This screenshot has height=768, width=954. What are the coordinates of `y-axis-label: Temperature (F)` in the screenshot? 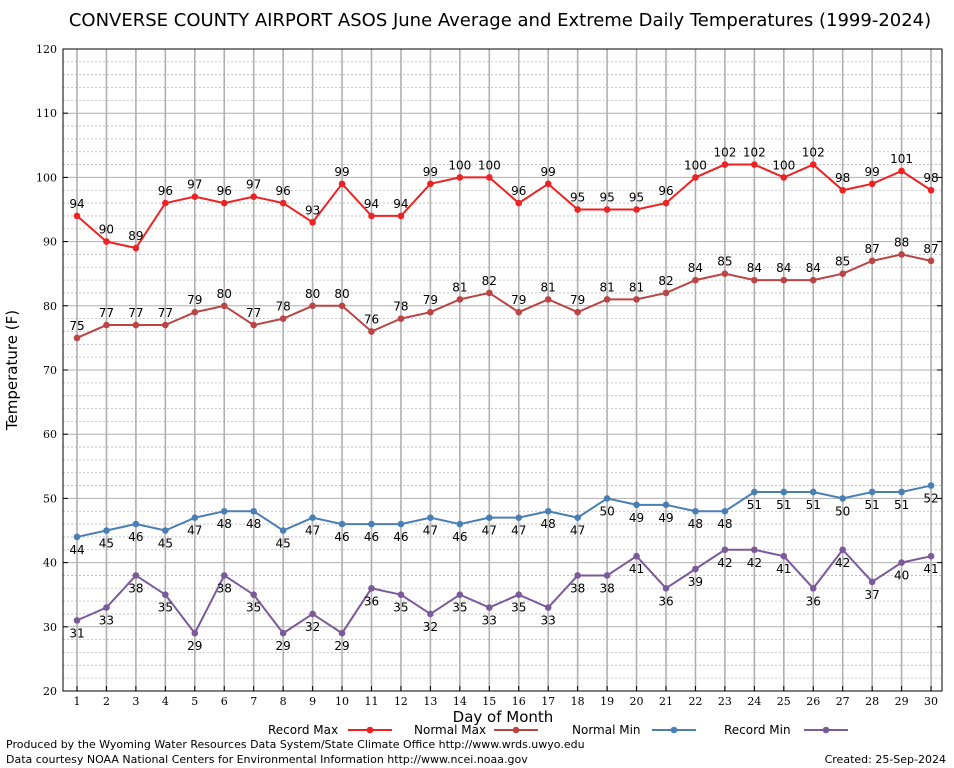 It's located at (12, 370).